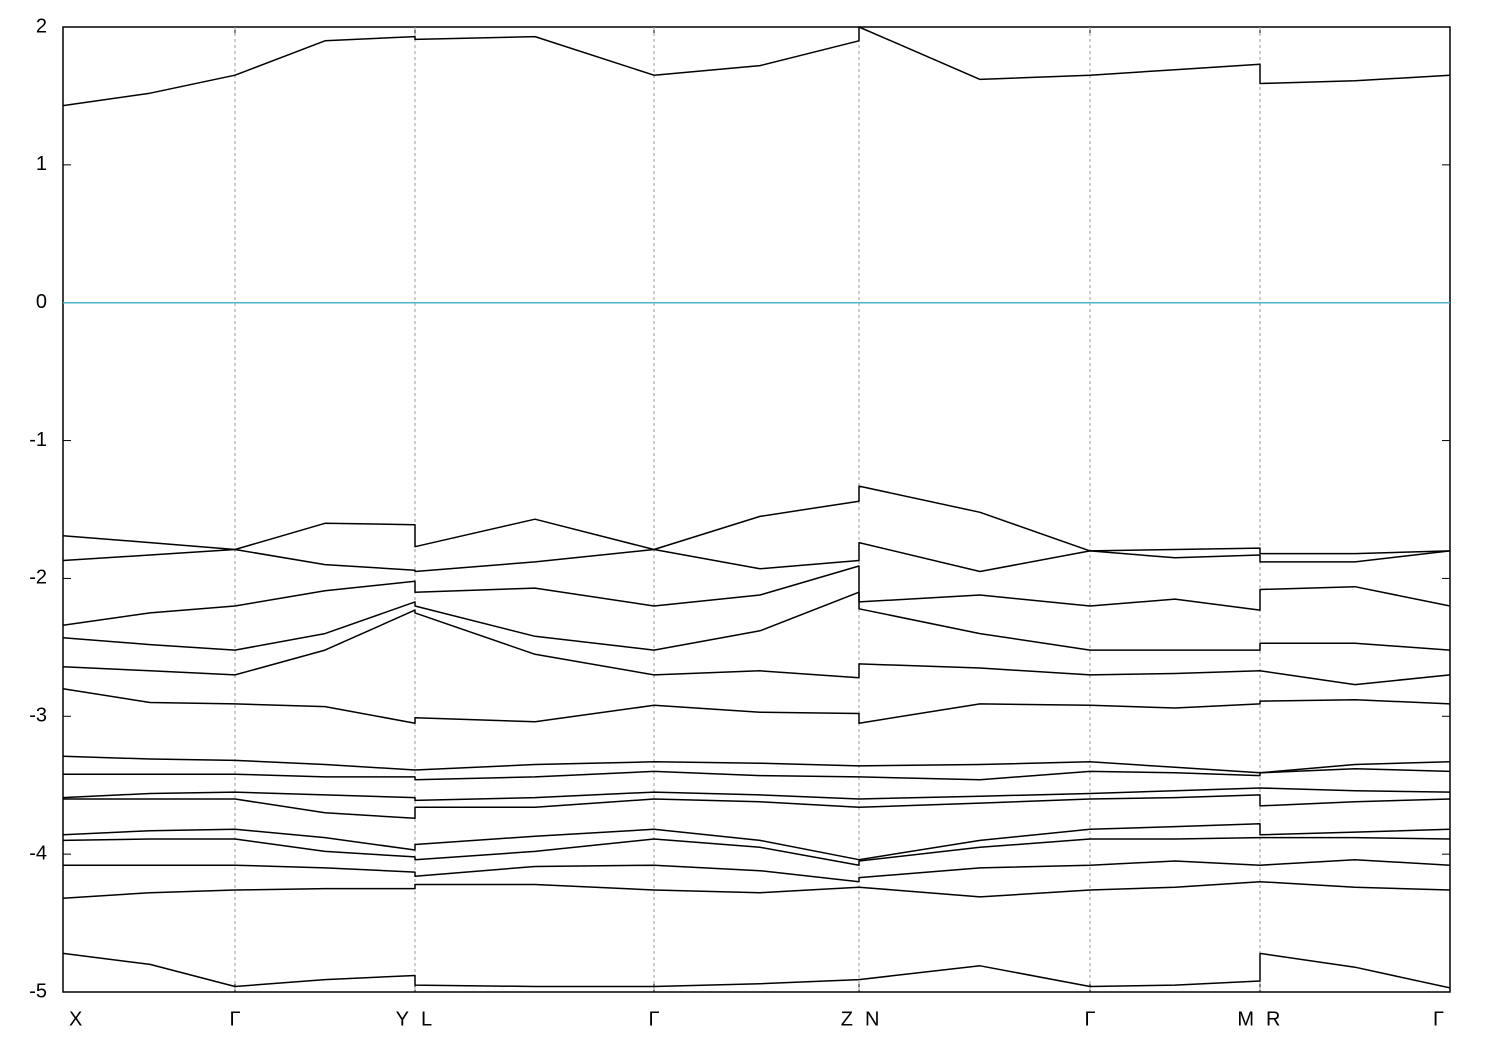 The image size is (1500, 1050). I want to click on k-point-label: N, so click(872, 1019).